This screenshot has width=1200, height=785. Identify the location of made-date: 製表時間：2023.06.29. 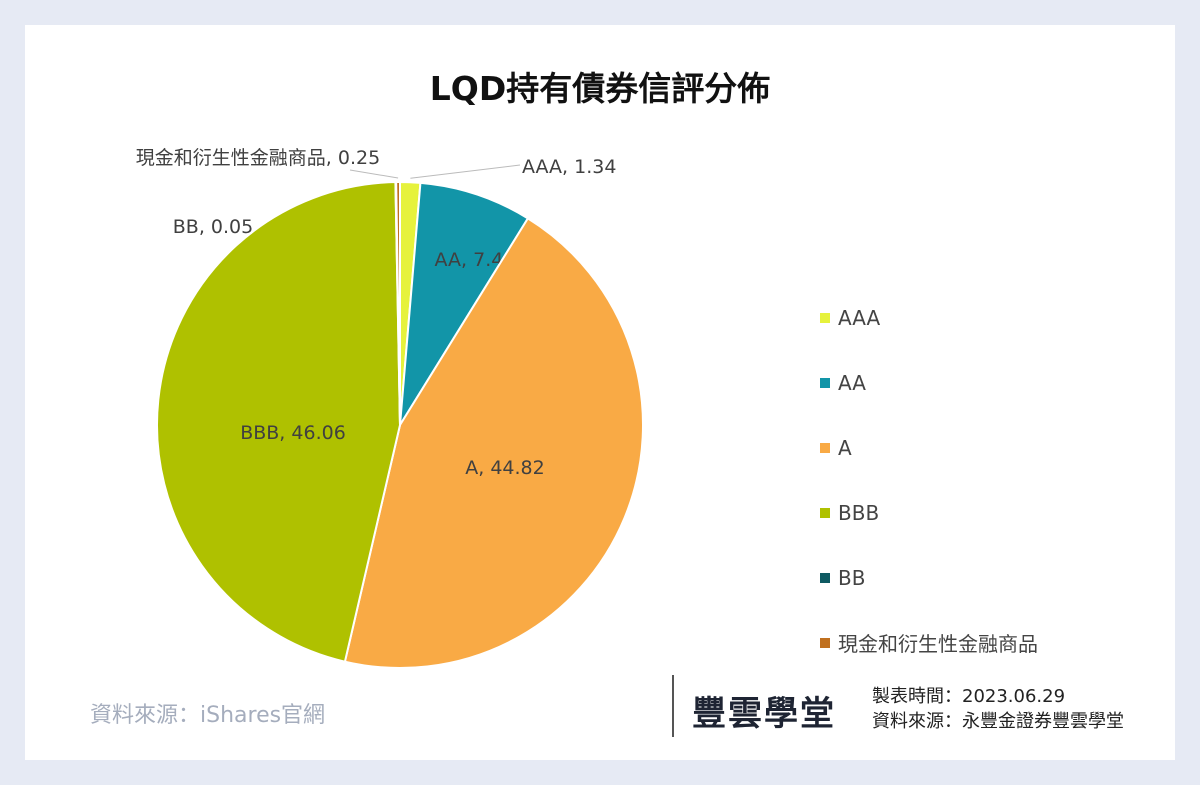
(969, 696).